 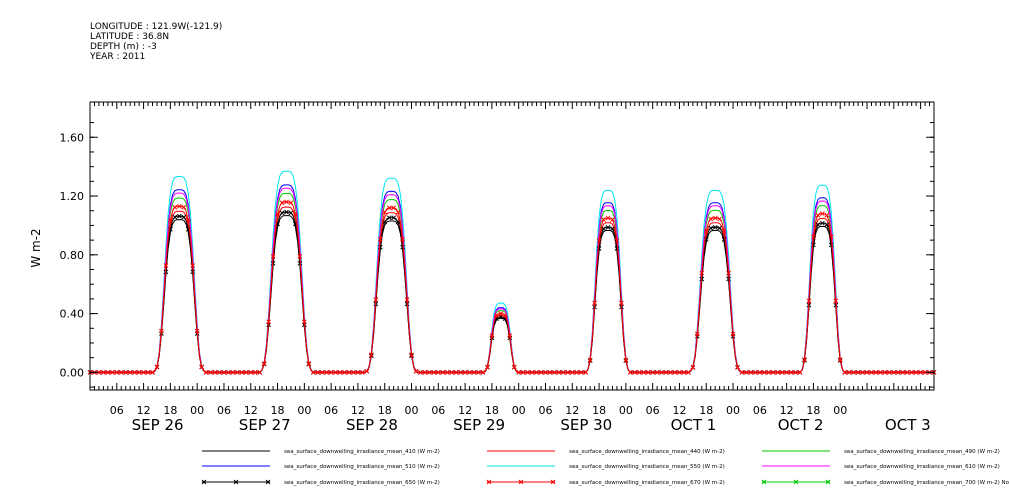 What do you see at coordinates (479, 425) in the screenshot?
I see `x-date-label: SEP 29` at bounding box center [479, 425].